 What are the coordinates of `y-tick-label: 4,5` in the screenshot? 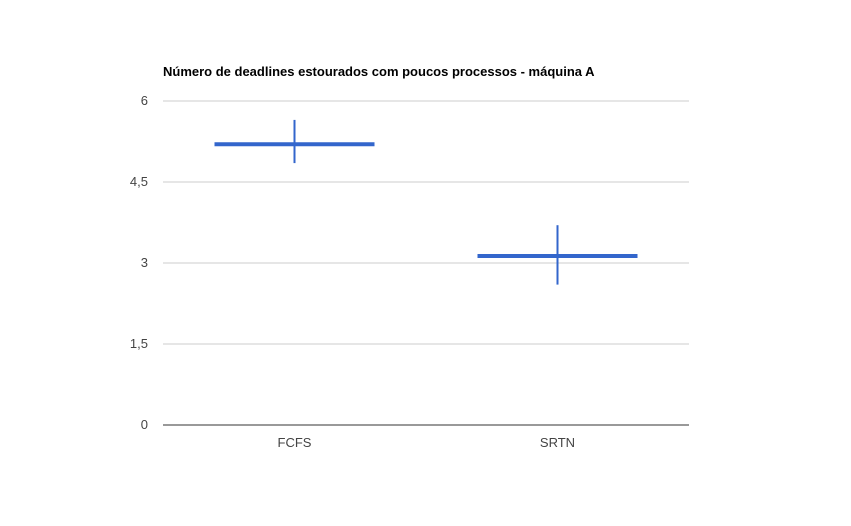 It's located at (139, 181).